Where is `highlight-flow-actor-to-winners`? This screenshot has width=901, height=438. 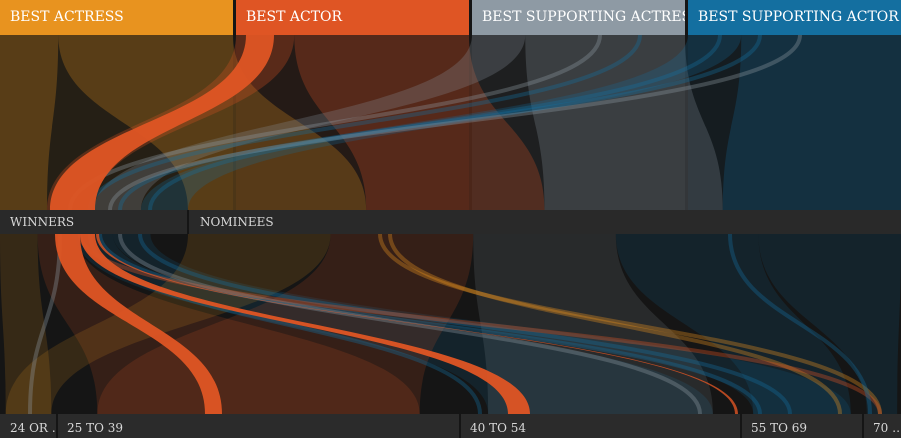 highlight-flow-actor-to-winners is located at coordinates (162, 122).